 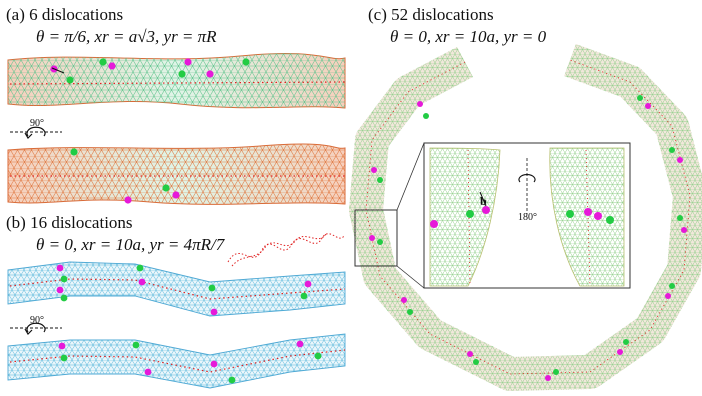 What do you see at coordinates (150, 131) in the screenshot?
I see `dislocations-a` at bounding box center [150, 131].